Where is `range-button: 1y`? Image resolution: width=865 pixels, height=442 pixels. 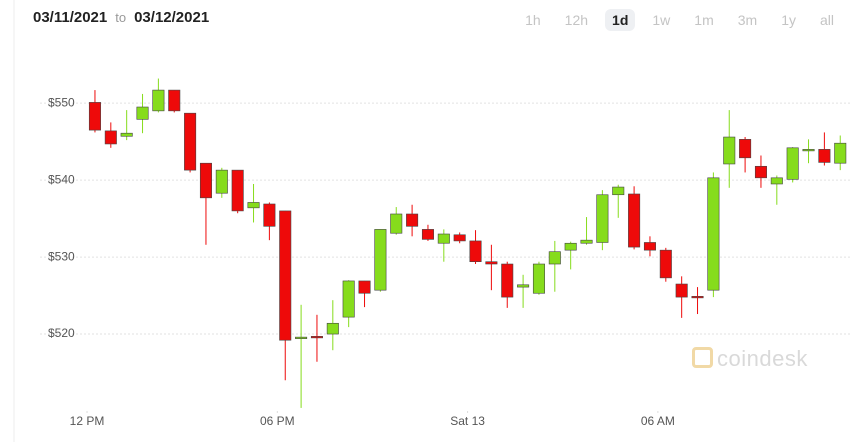 range-button: 1y is located at coordinates (788, 20).